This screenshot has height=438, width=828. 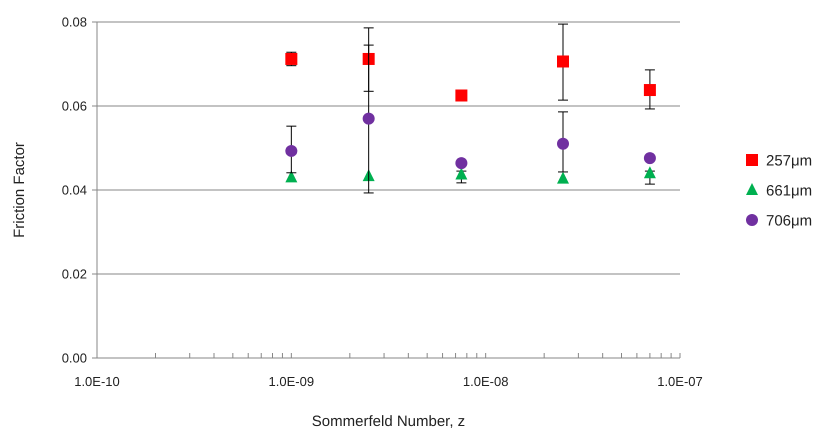 What do you see at coordinates (74, 274) in the screenshot?
I see `y-tick-label: 0.02` at bounding box center [74, 274].